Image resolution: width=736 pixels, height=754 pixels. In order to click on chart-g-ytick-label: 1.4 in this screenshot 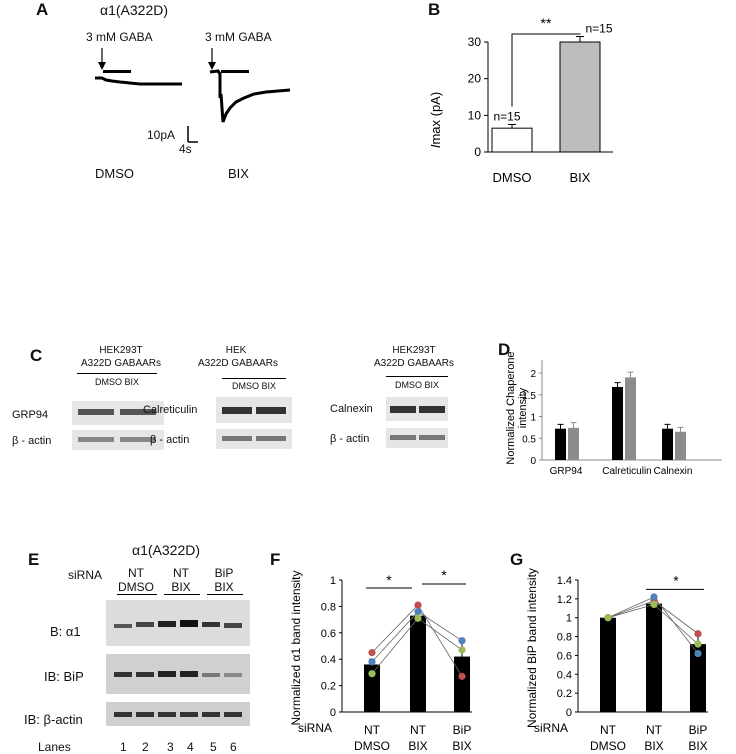, I will do `click(564, 581)`.